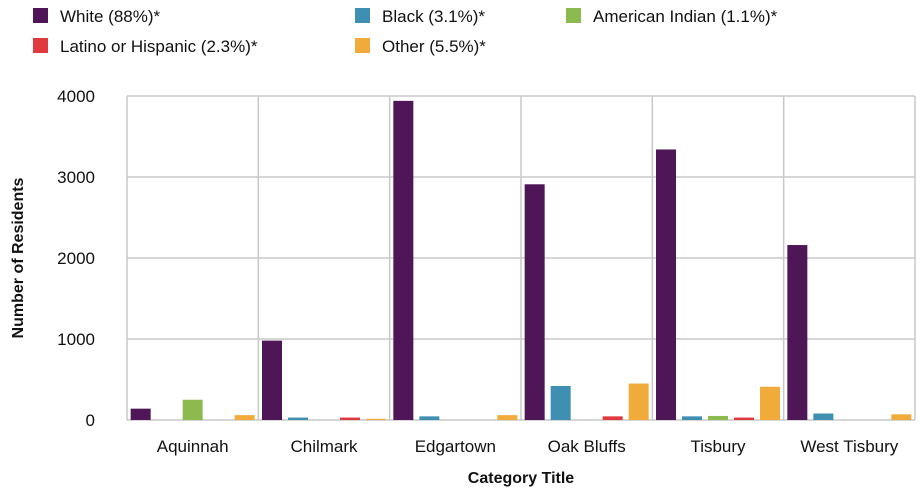 This screenshot has height=502, width=920. Describe the element at coordinates (324, 446) in the screenshot. I see `x-tick-label: Chilmark` at that location.